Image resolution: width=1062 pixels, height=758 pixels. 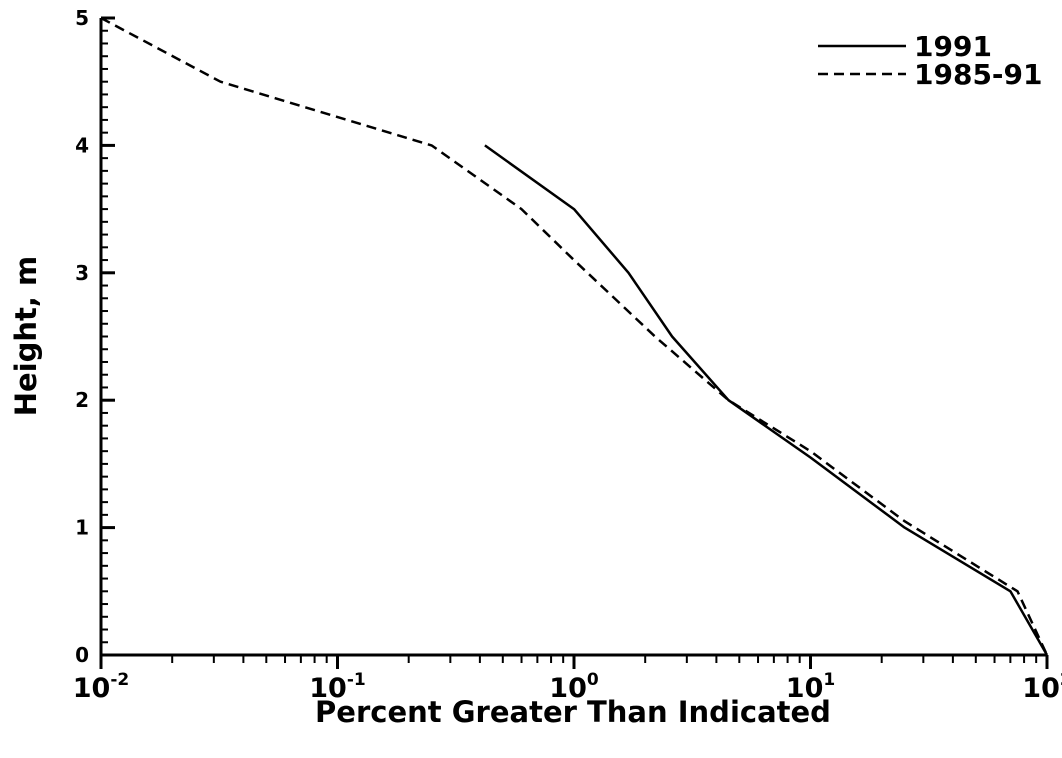 What do you see at coordinates (337, 687) in the screenshot?
I see `x-tick-label: 10⁻¹` at bounding box center [337, 687].